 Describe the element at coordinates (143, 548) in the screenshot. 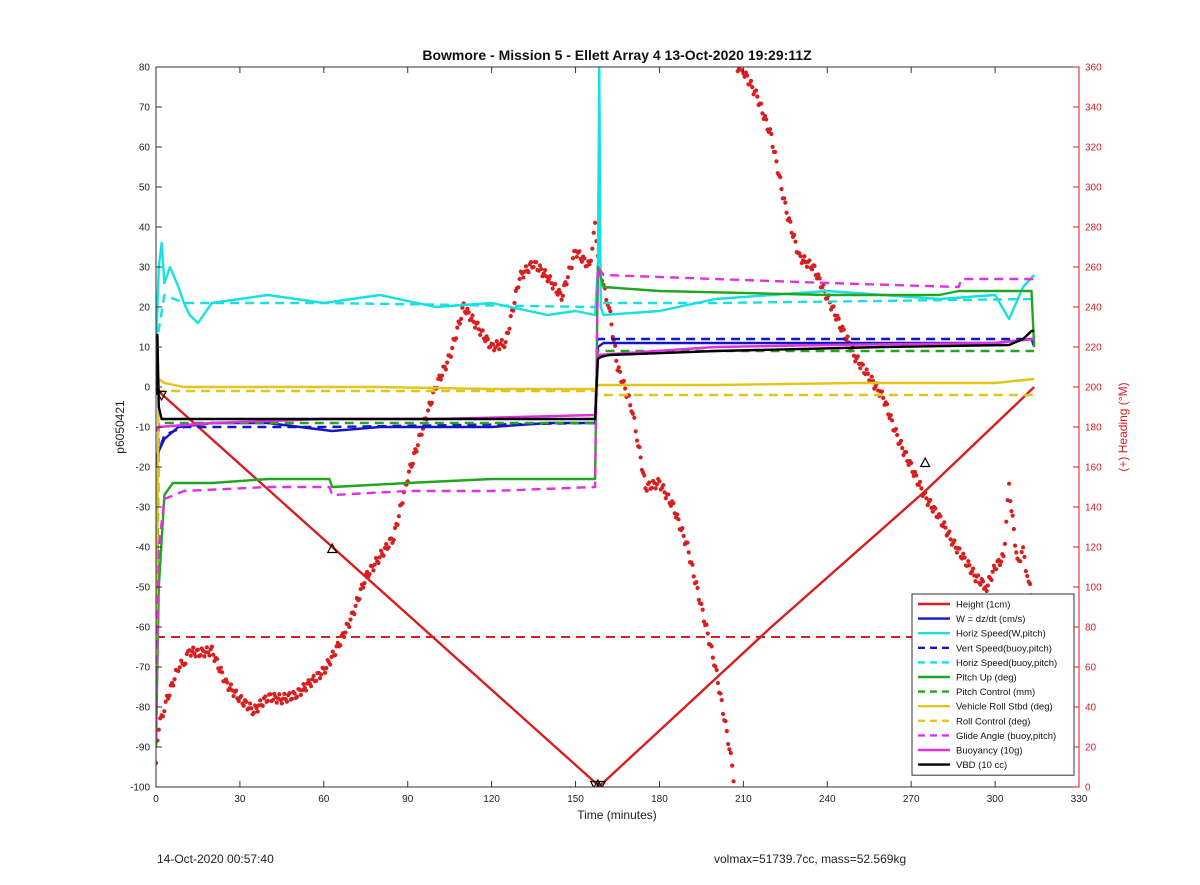

I see `y-tick-label: -40` at that location.